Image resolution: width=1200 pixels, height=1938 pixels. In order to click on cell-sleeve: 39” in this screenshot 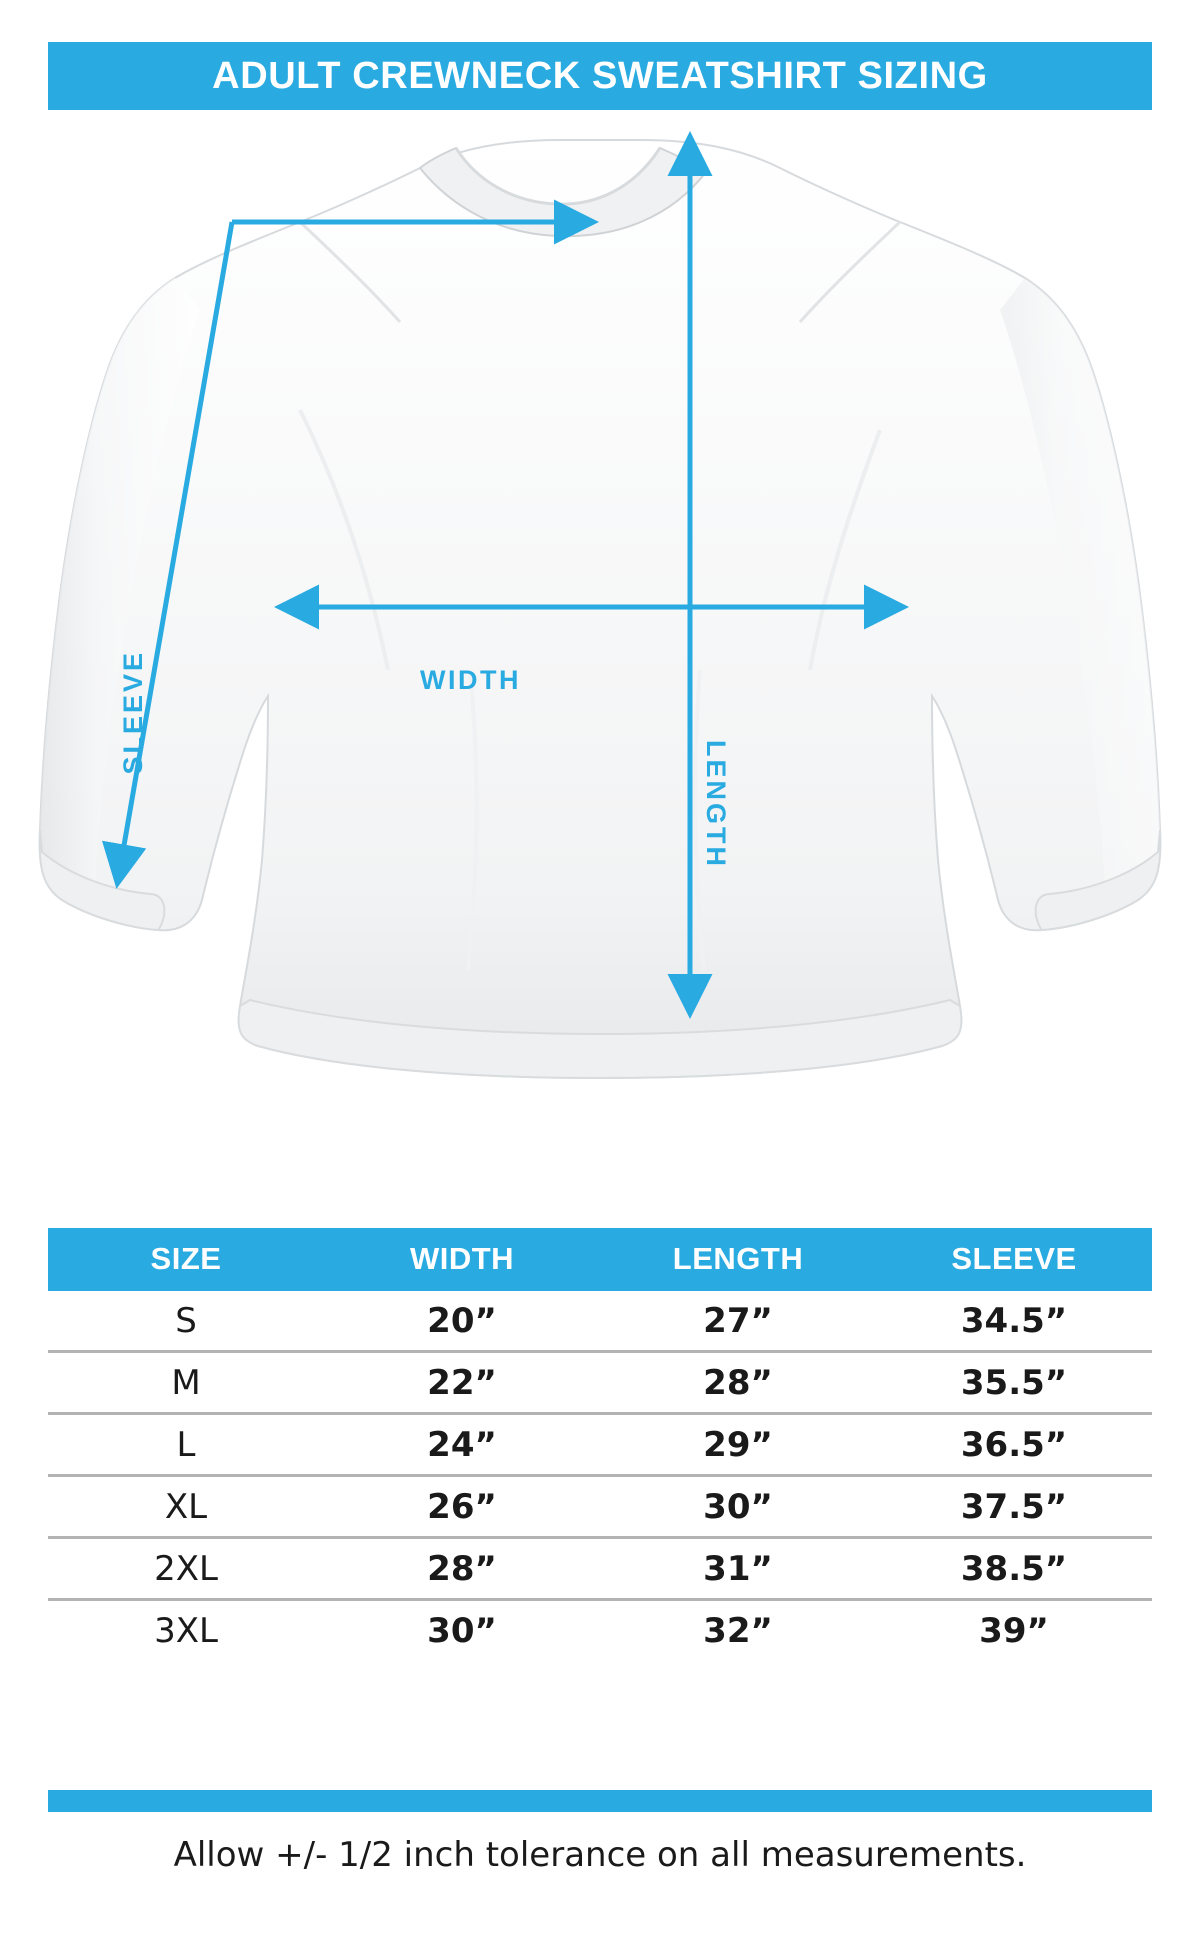, I will do `click(1014, 1631)`.